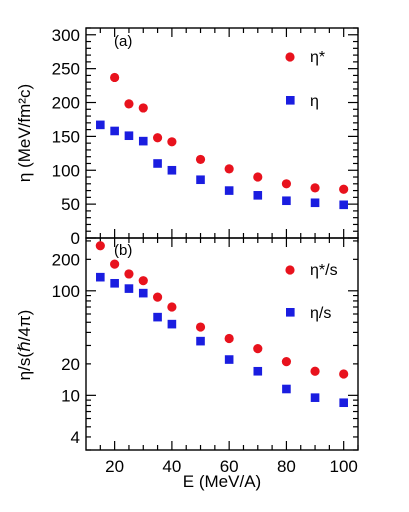  I want to click on y-tick-label: 250, so click(66, 69).